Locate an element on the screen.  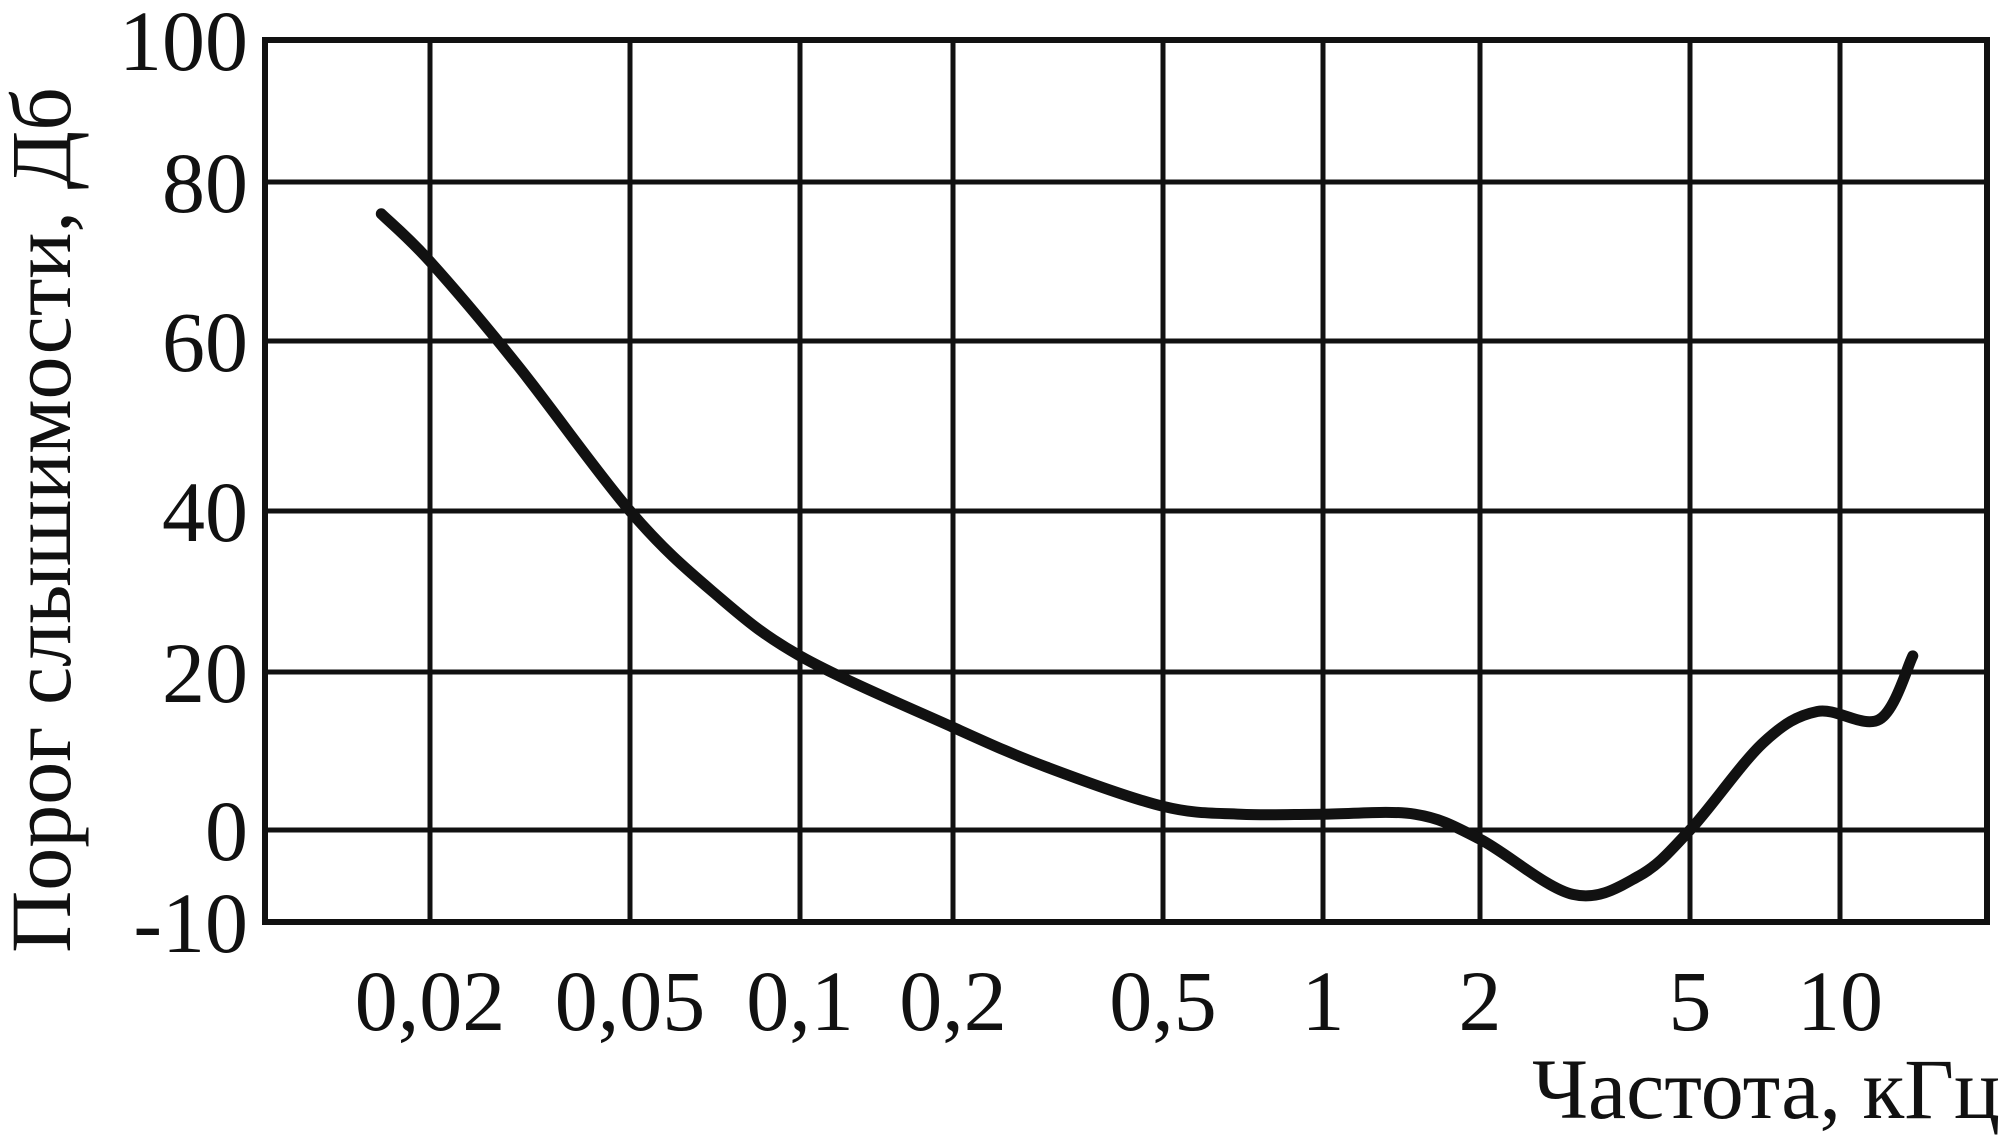
x-tick-label: 2 is located at coordinates (1480, 1001).